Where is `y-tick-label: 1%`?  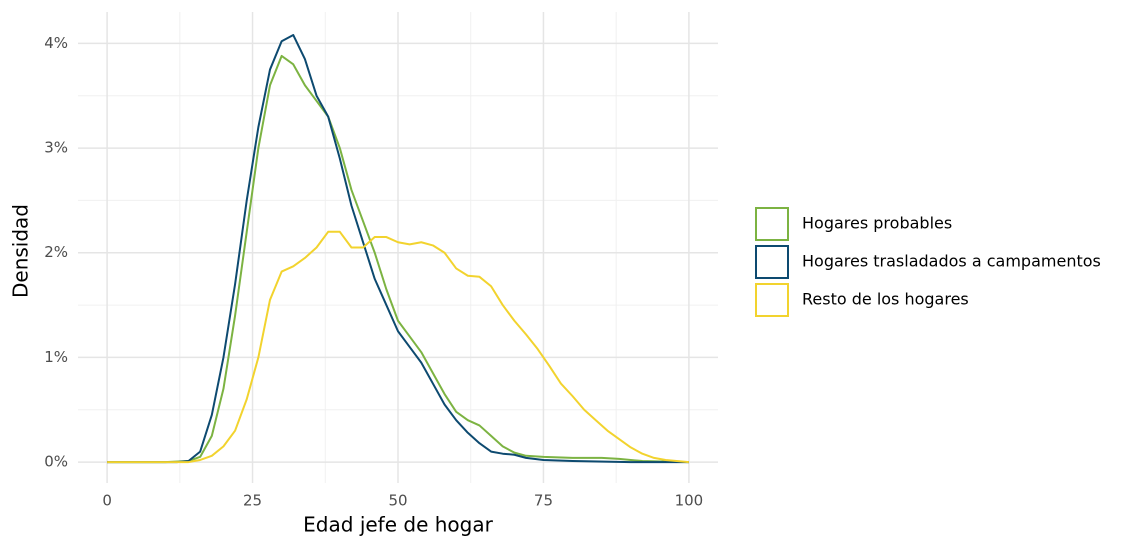
y-tick-label: 1% is located at coordinates (56, 357).